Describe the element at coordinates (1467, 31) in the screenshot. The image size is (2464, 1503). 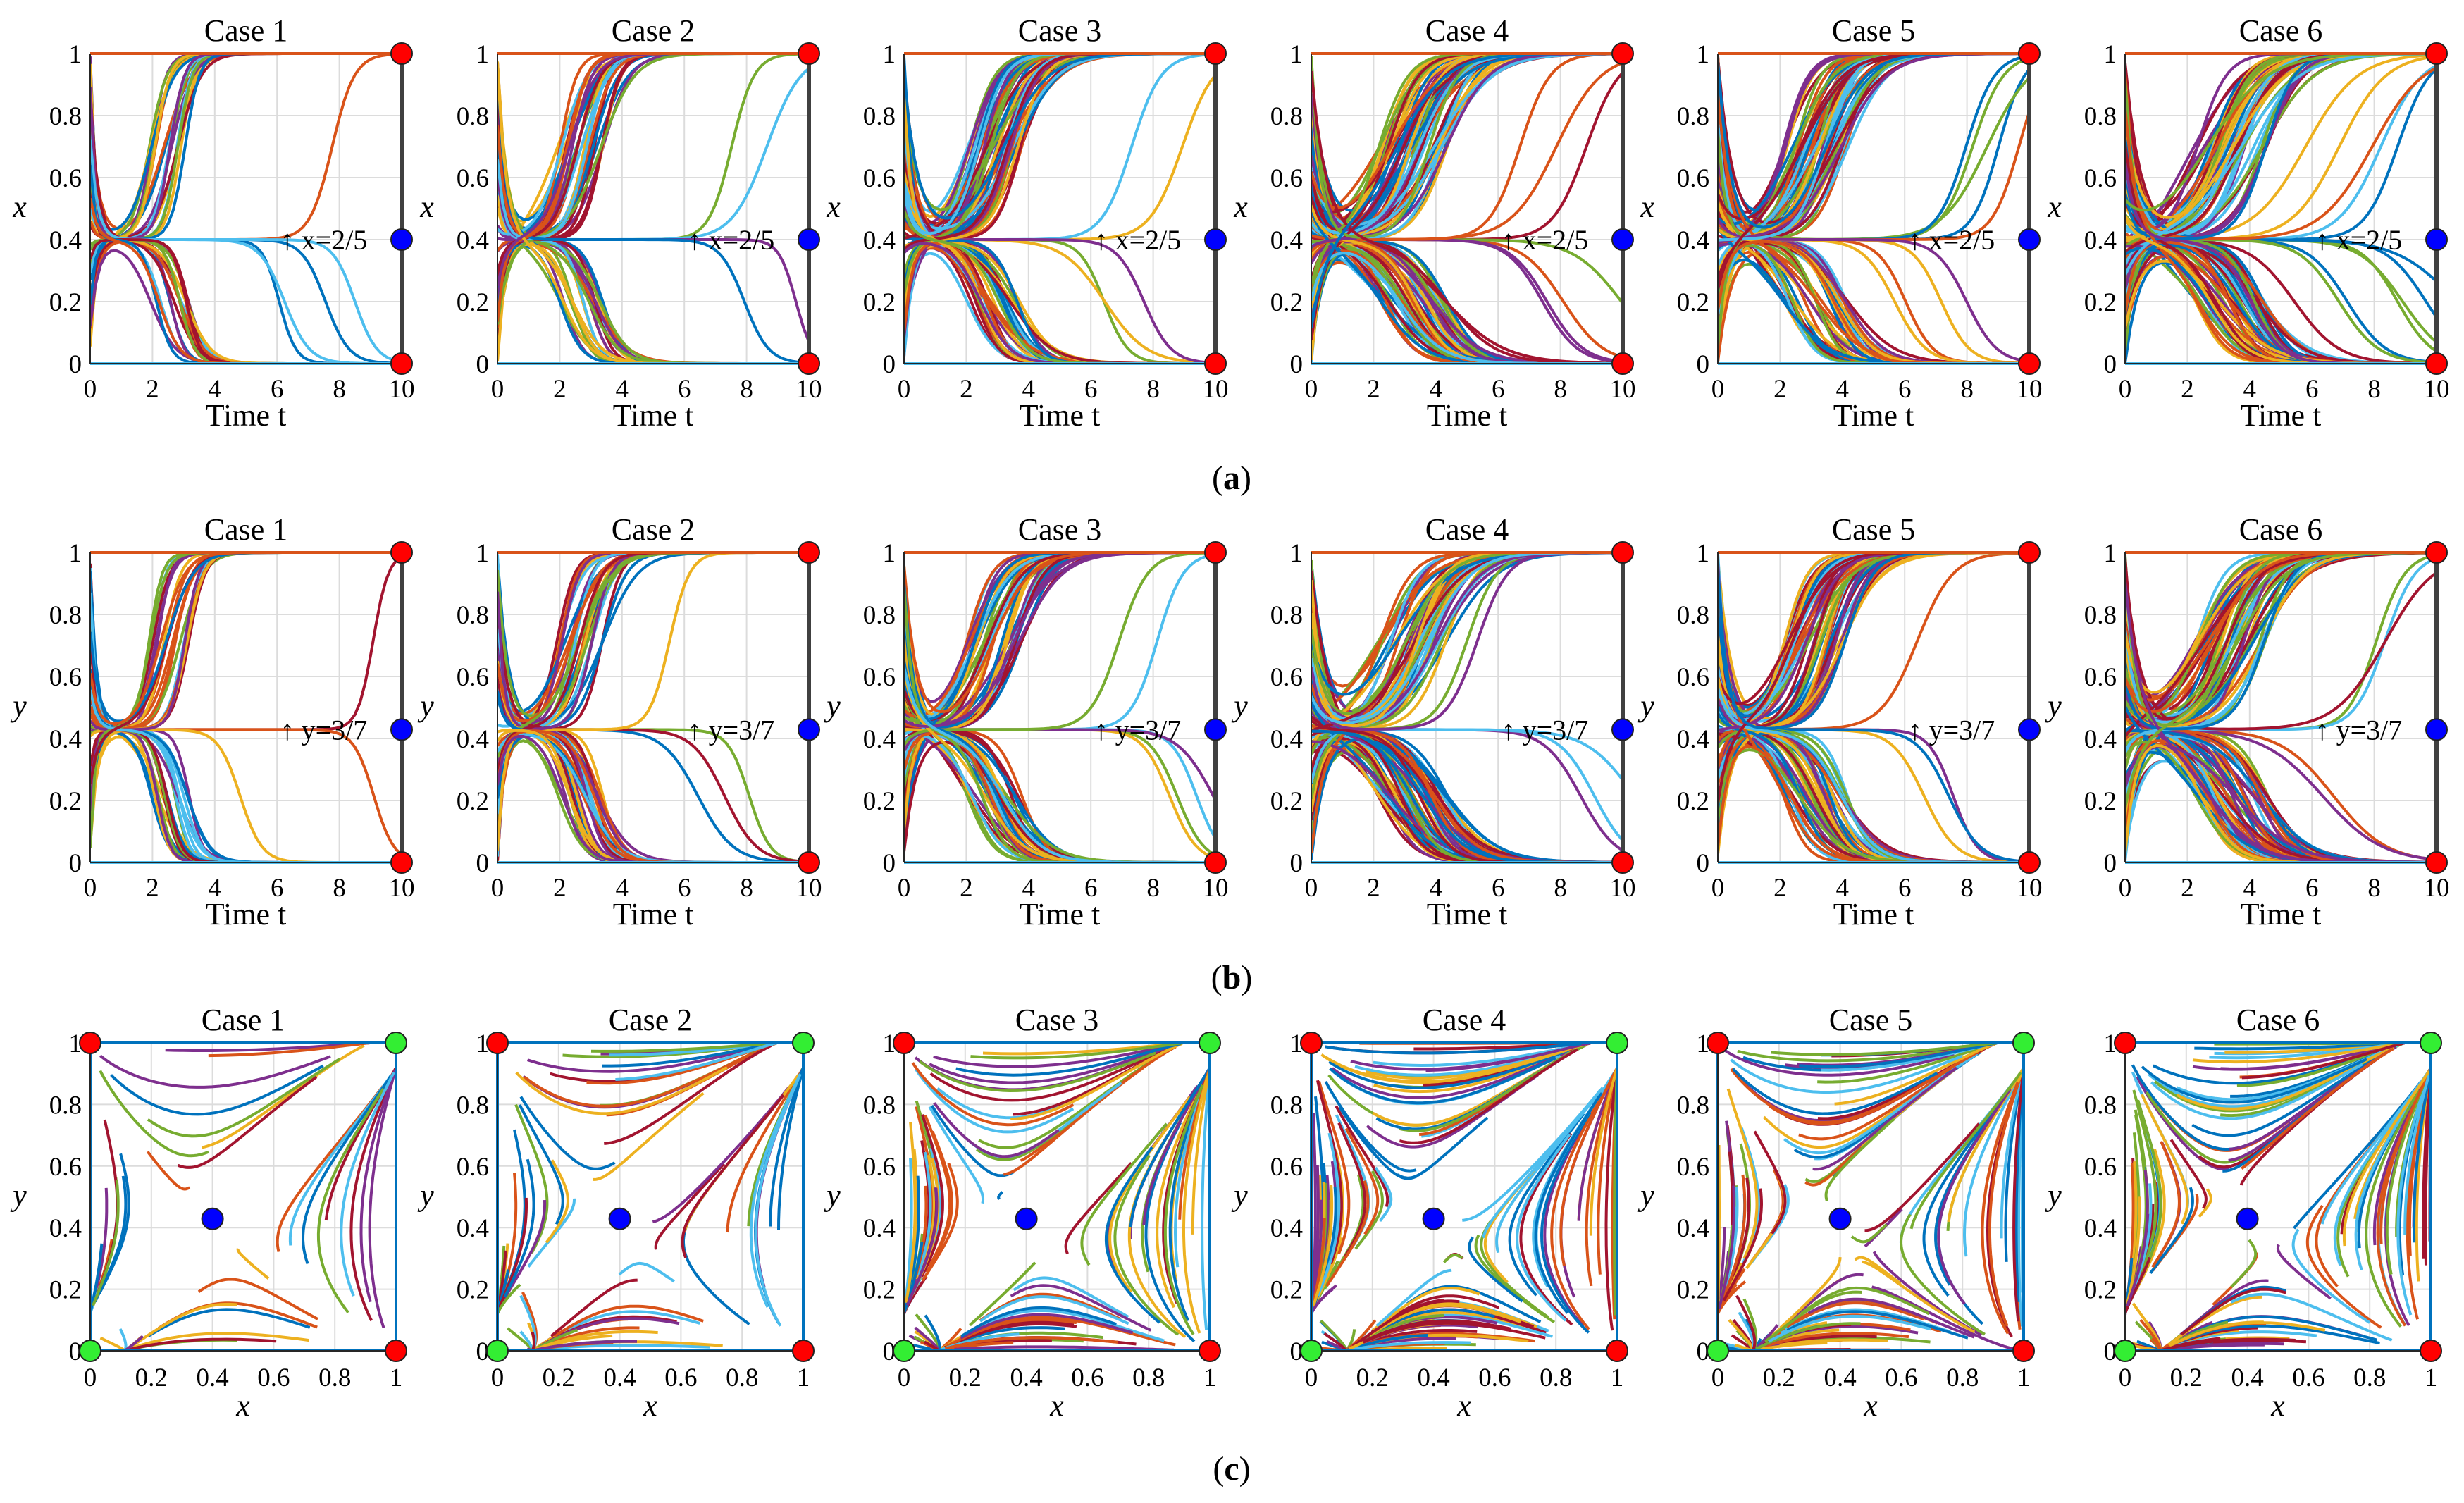
I see `panel-title: Case 4` at that location.